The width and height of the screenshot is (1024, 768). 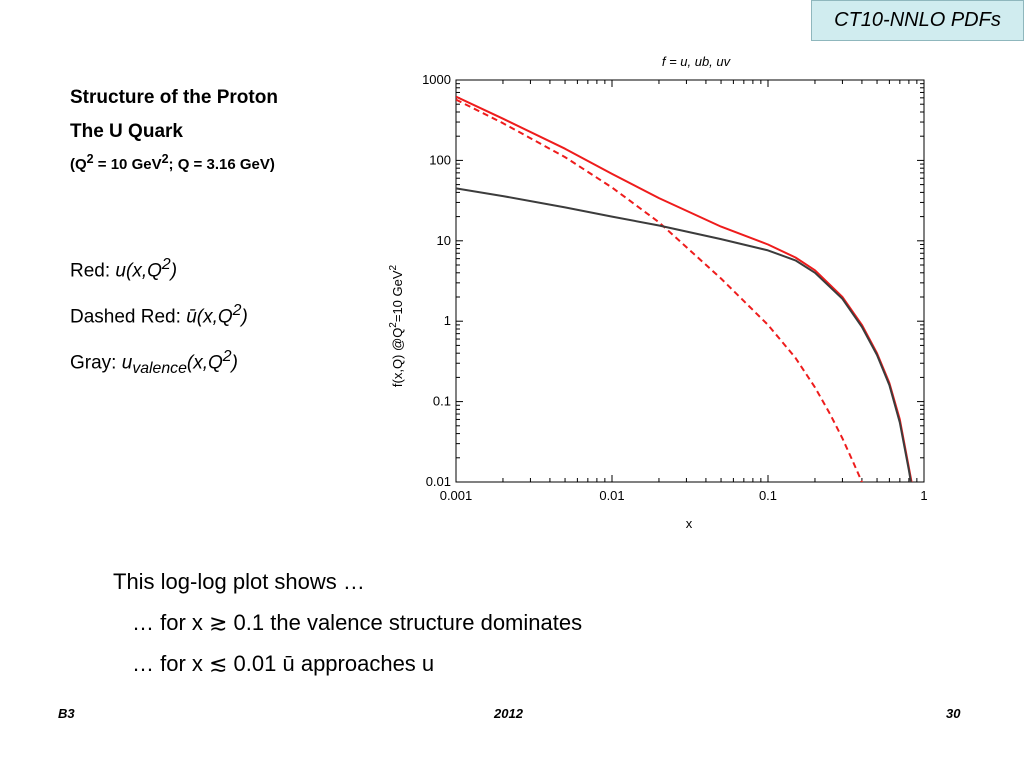 What do you see at coordinates (283, 663) in the screenshot?
I see `bullet-line-3: … for x ≲ 0.01 ū approaches u` at bounding box center [283, 663].